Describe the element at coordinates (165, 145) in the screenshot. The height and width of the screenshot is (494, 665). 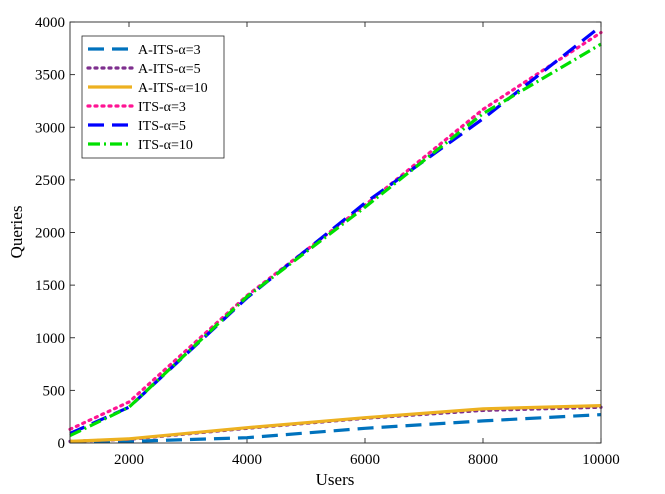
I see `legend-label-6: ITS-α=10` at that location.